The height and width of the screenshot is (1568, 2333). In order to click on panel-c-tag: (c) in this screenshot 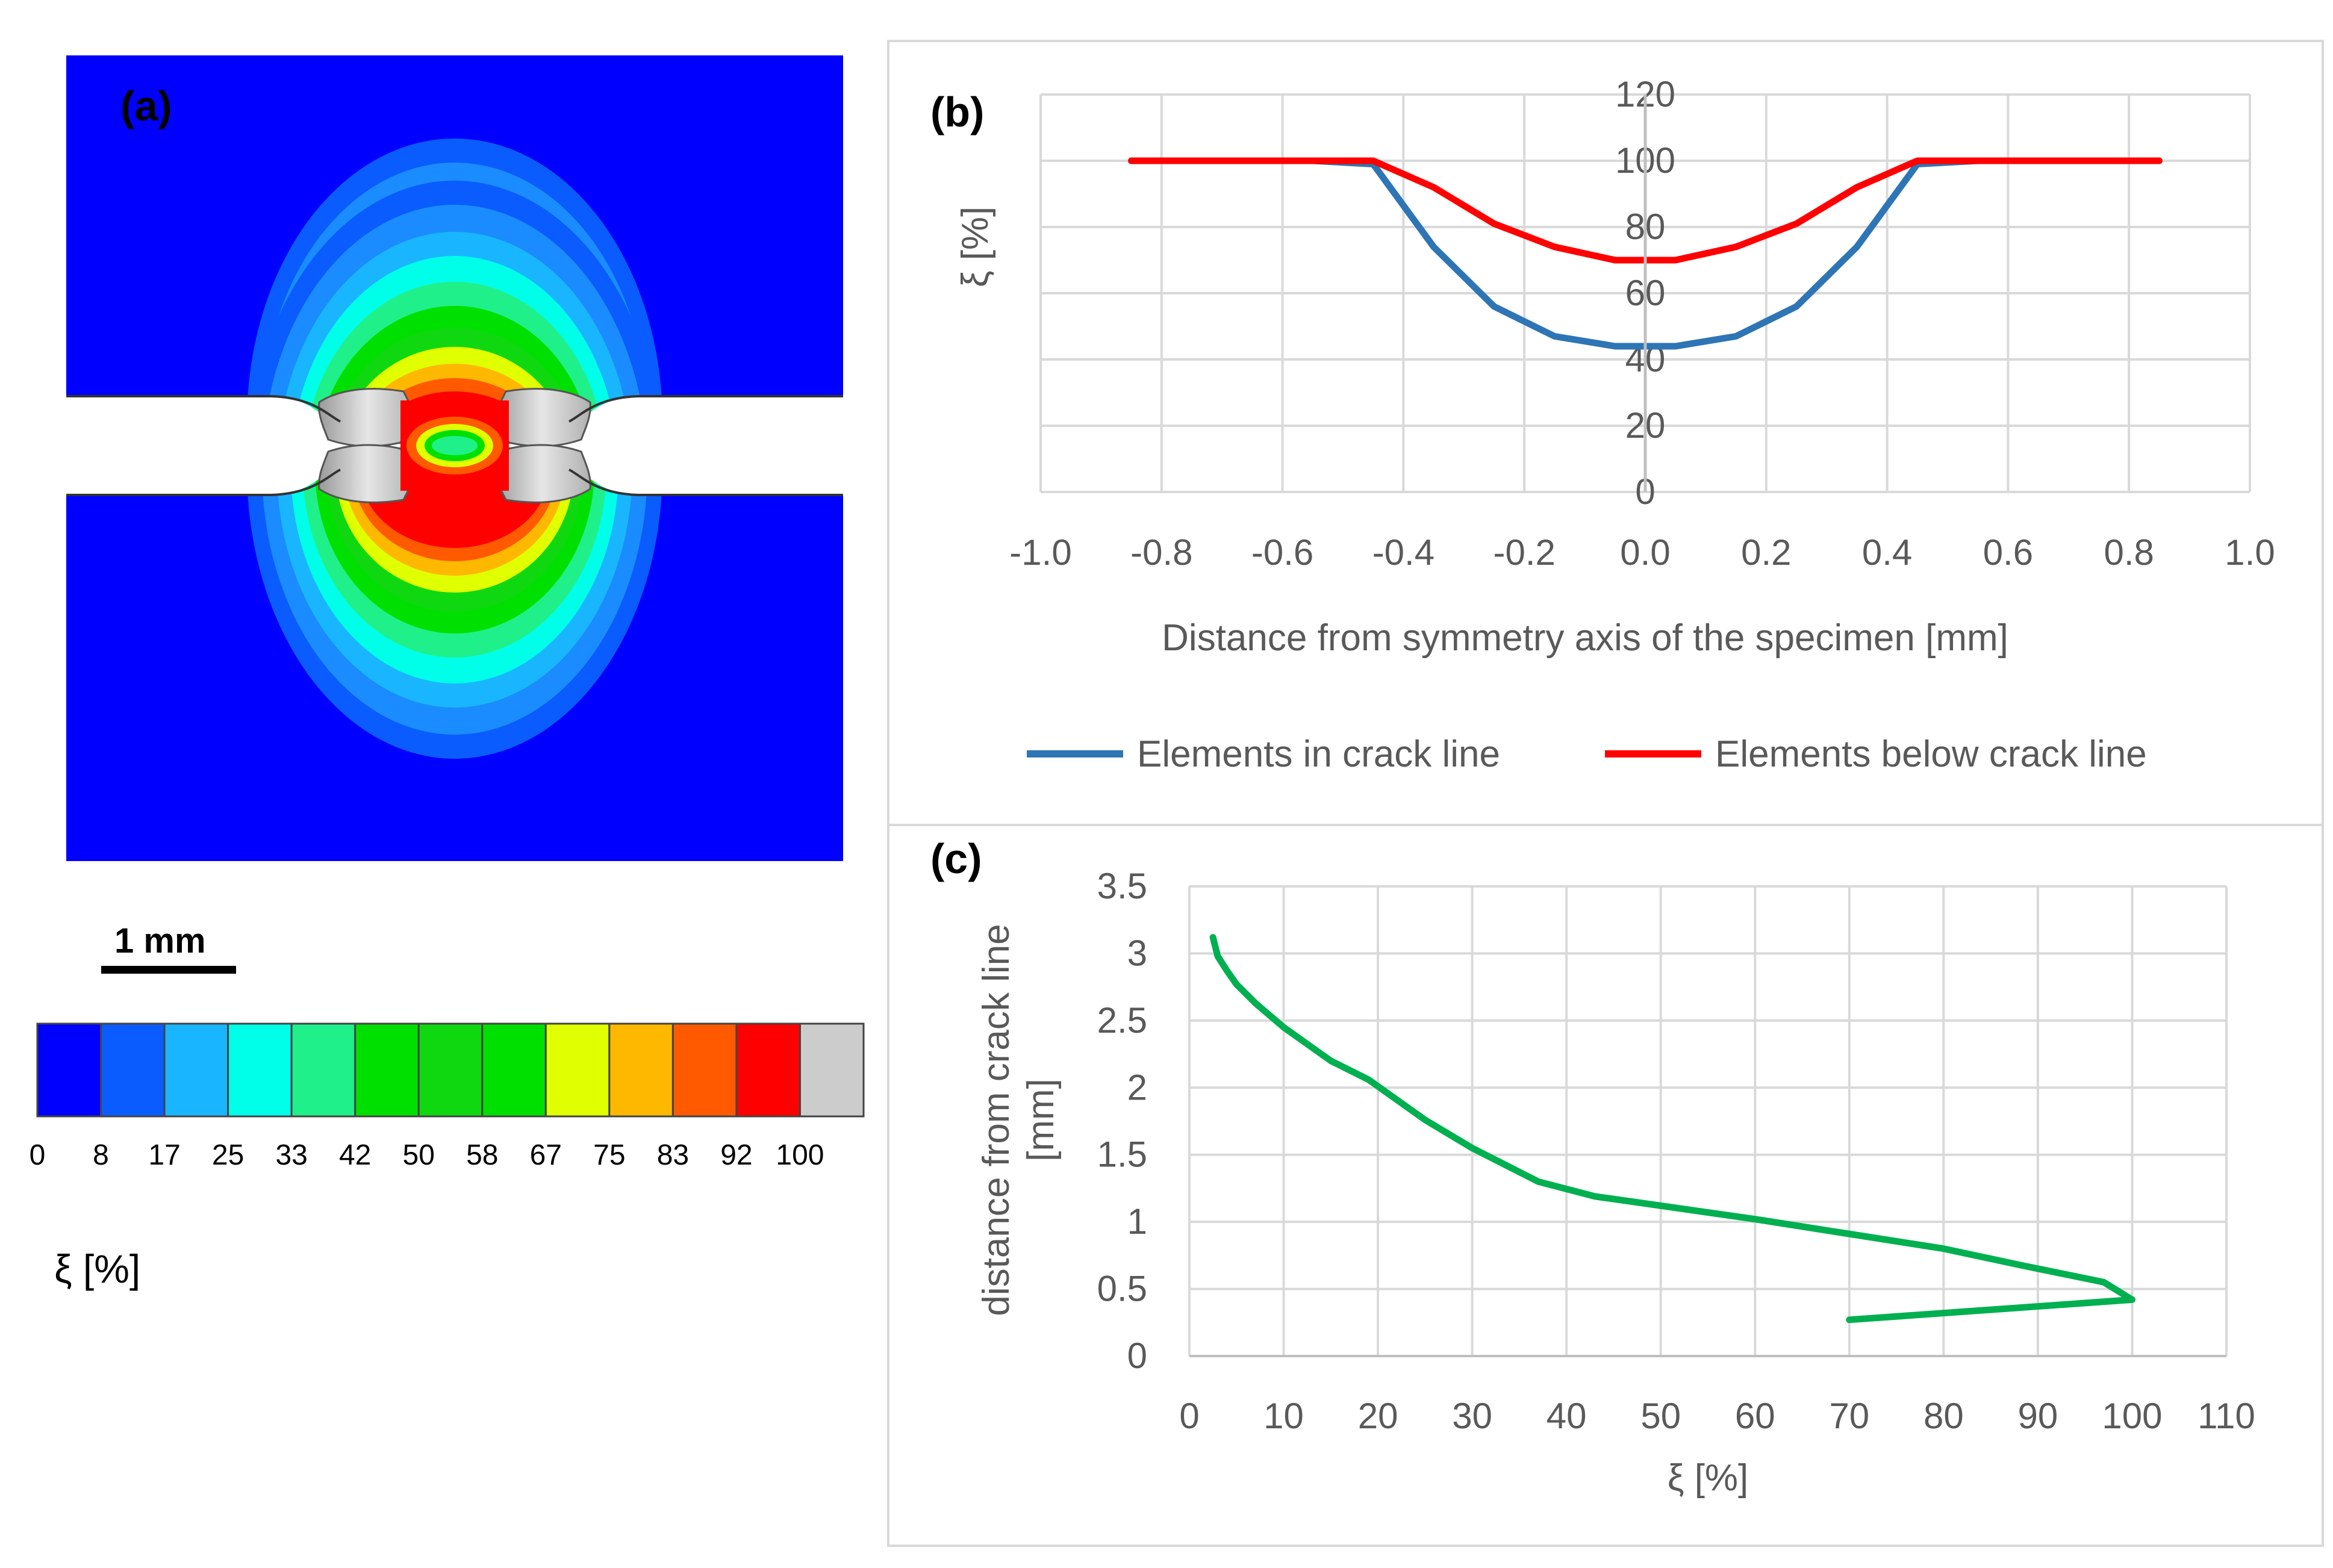, I will do `click(956, 859)`.